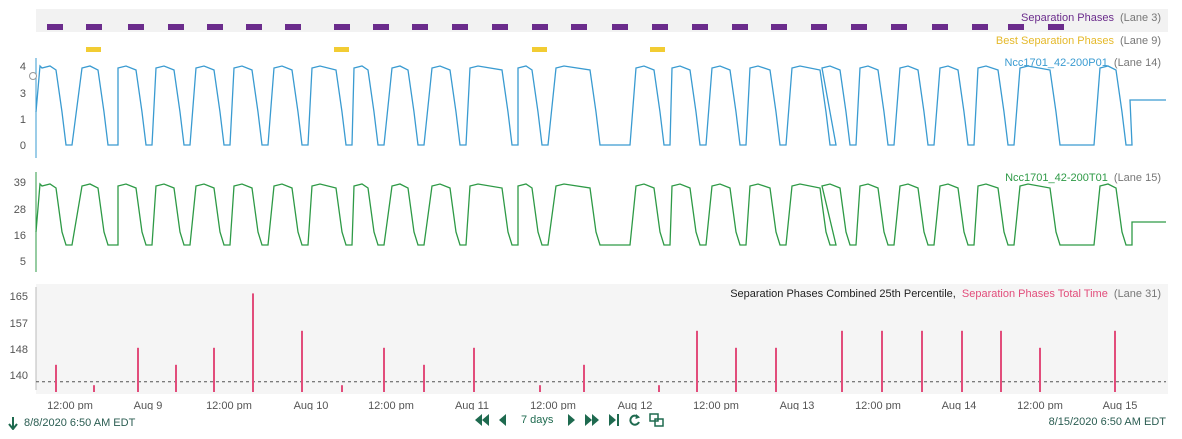 The image size is (1182, 439). I want to click on range-start-text: 8/8/2020 6:50 AM EDT, so click(80, 423).